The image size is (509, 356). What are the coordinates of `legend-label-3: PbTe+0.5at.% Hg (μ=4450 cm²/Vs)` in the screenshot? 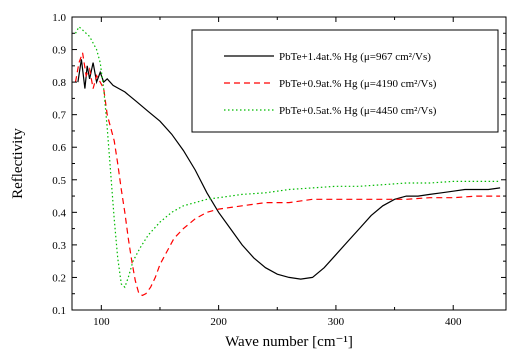 It's located at (358, 111).